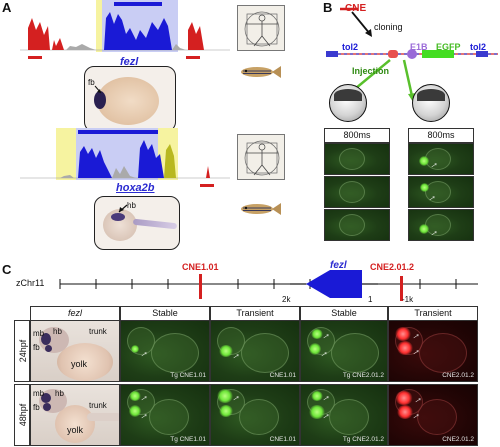 The image size is (500, 447). I want to click on gene-label-fezl: fezl, so click(129, 62).